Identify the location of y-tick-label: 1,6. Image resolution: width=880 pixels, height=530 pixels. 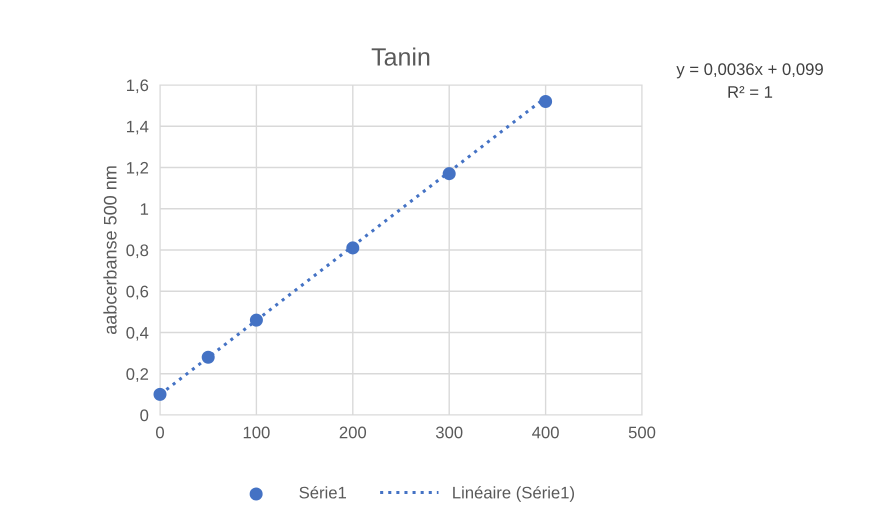
(137, 86).